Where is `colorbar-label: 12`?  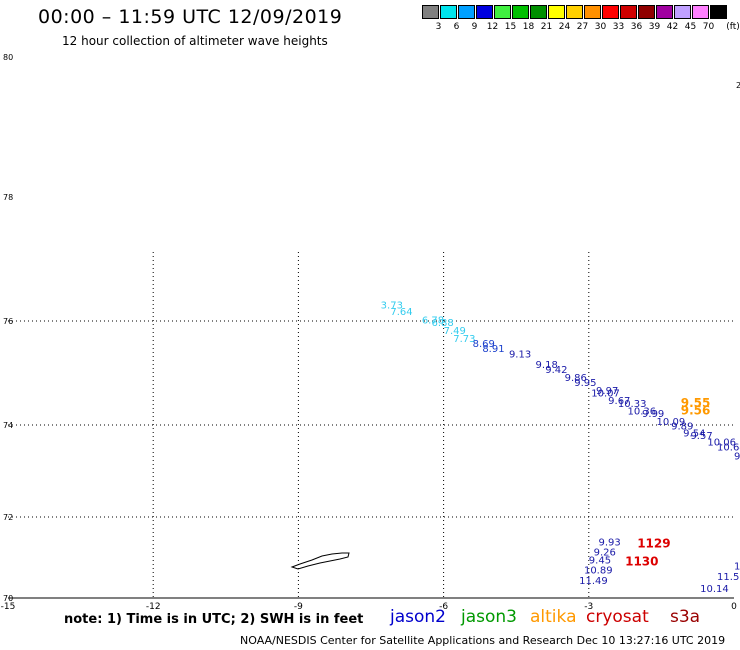 colorbar-label: 12 is located at coordinates (492, 27).